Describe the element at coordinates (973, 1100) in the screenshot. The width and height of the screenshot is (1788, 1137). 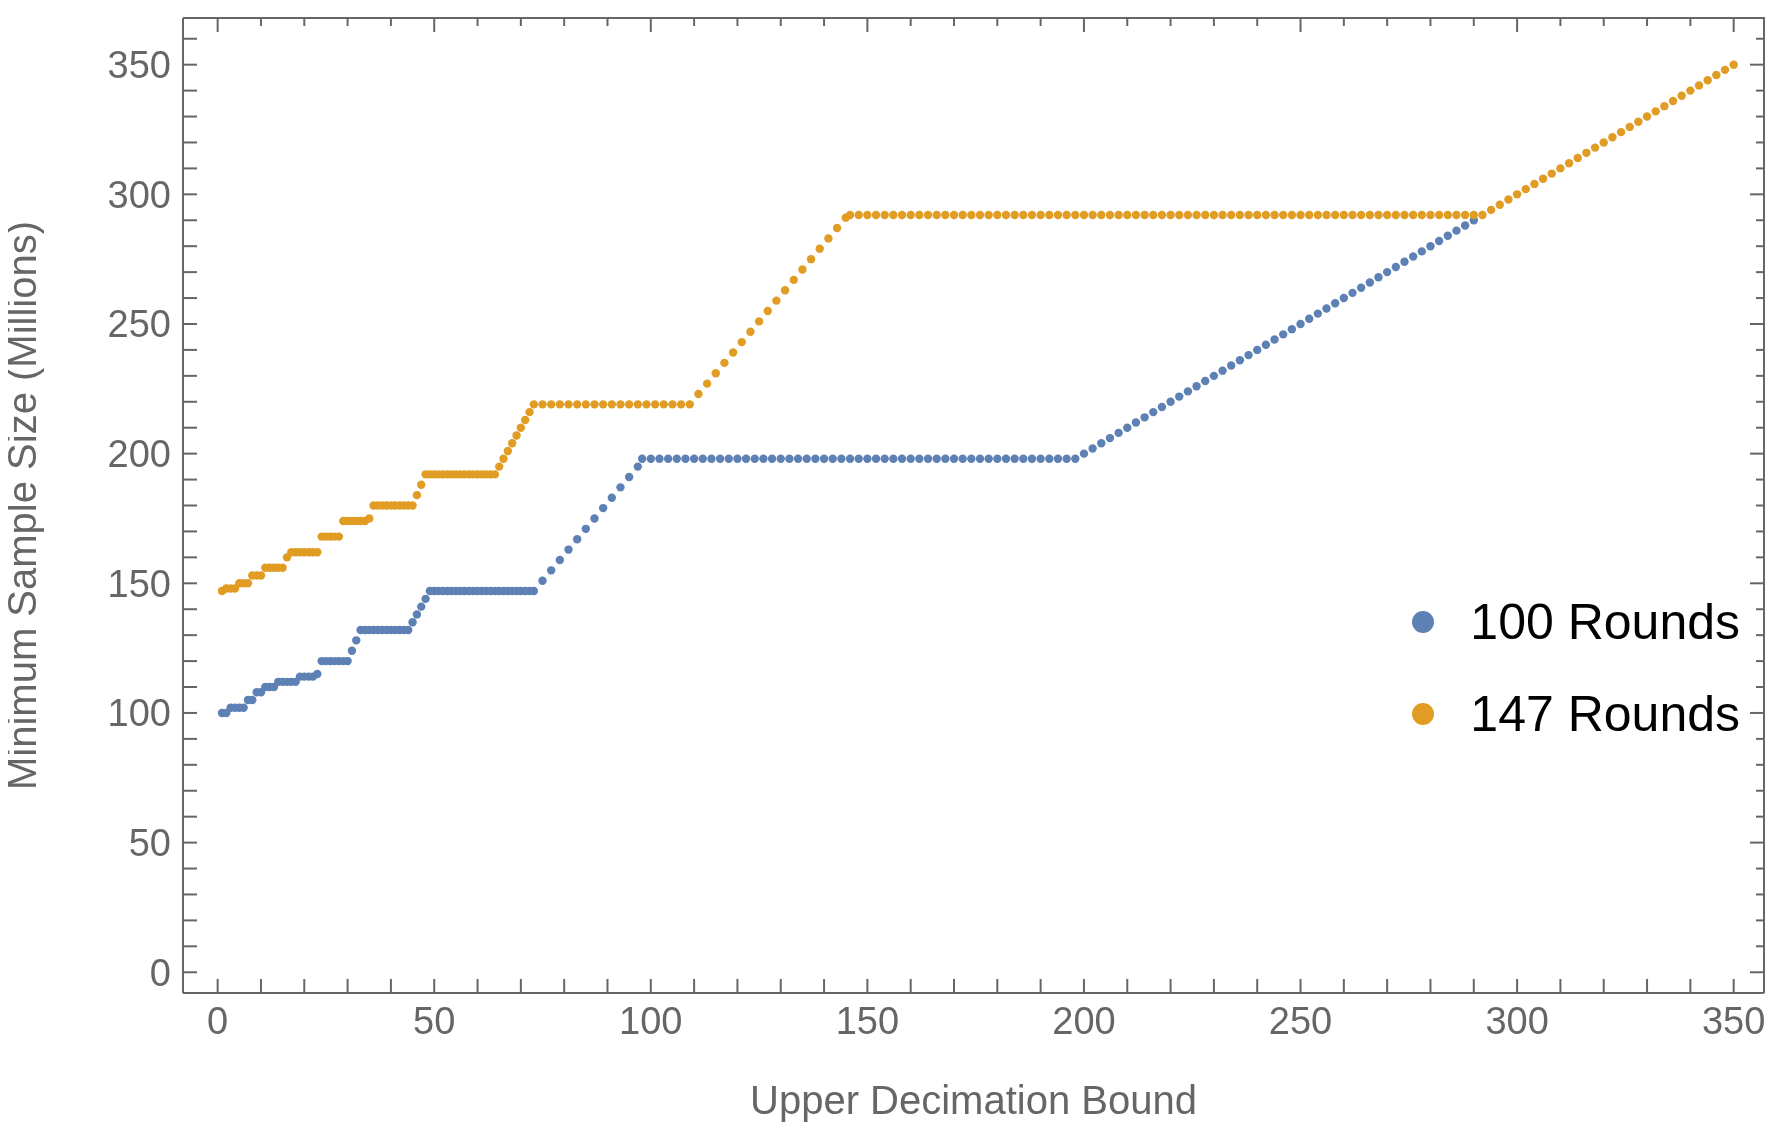
I see `x-axis-title: Upper Decimation Bound` at that location.